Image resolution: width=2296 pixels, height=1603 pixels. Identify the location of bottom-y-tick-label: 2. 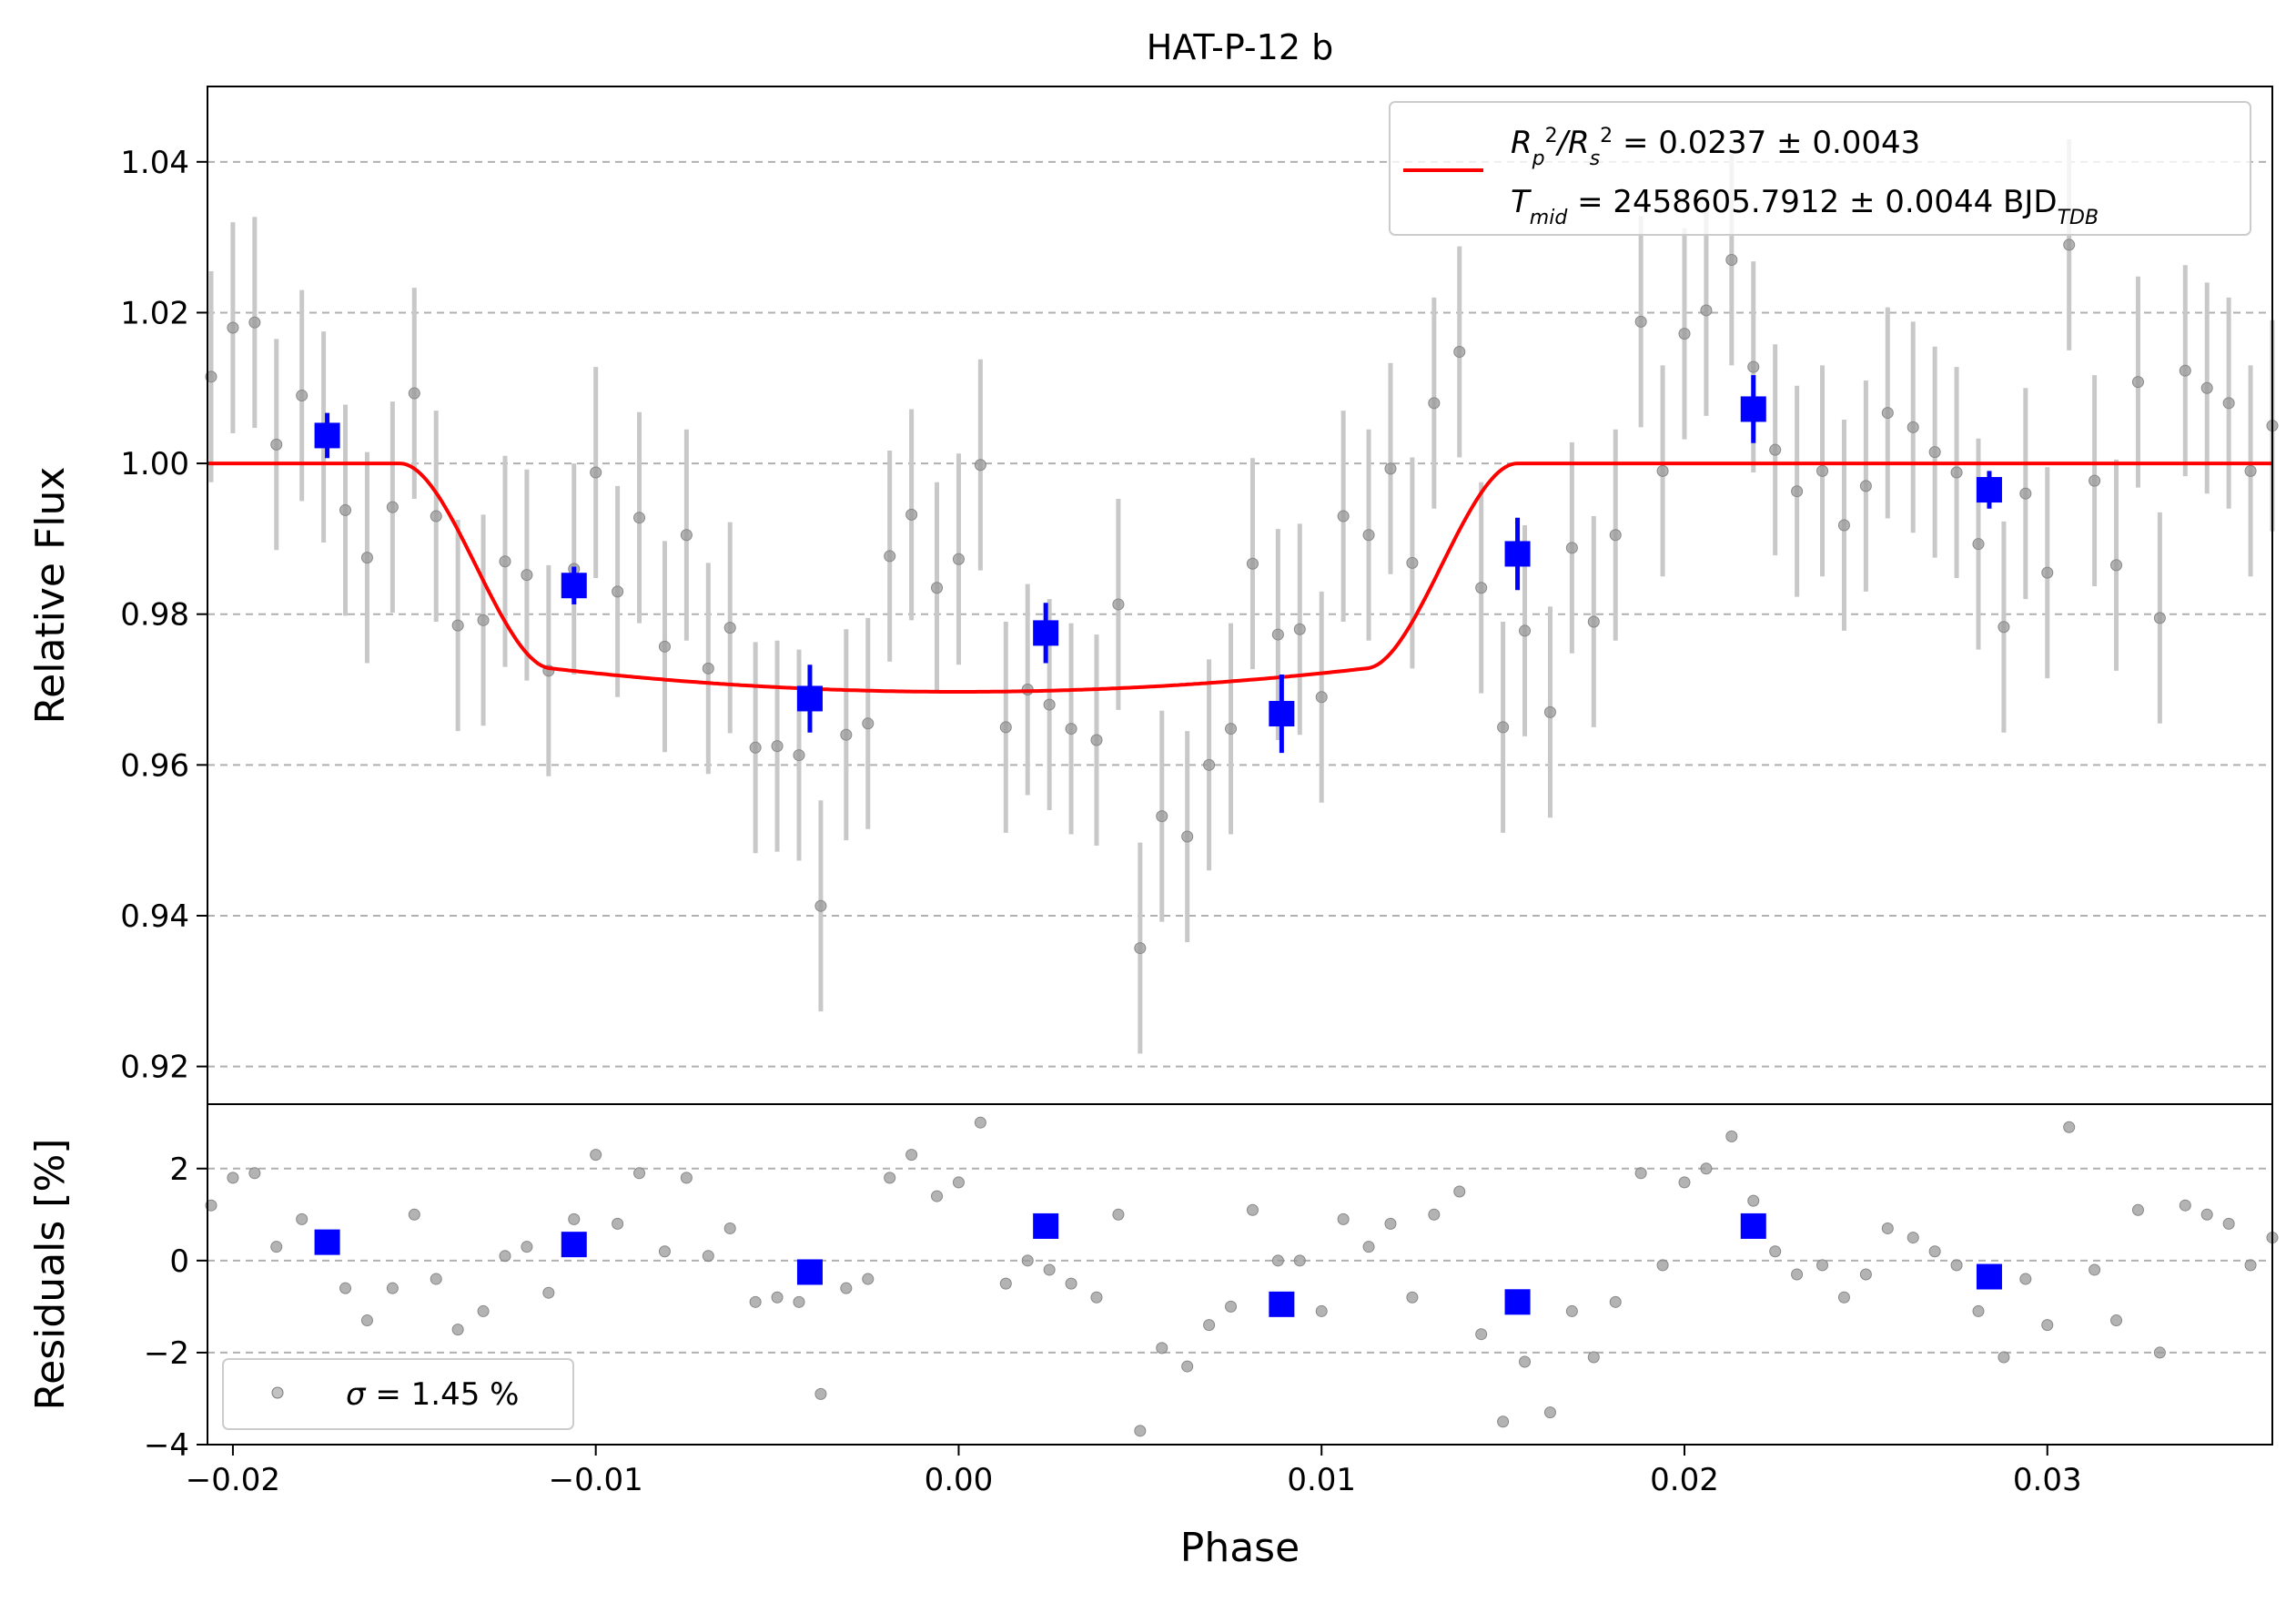
(179, 1170).